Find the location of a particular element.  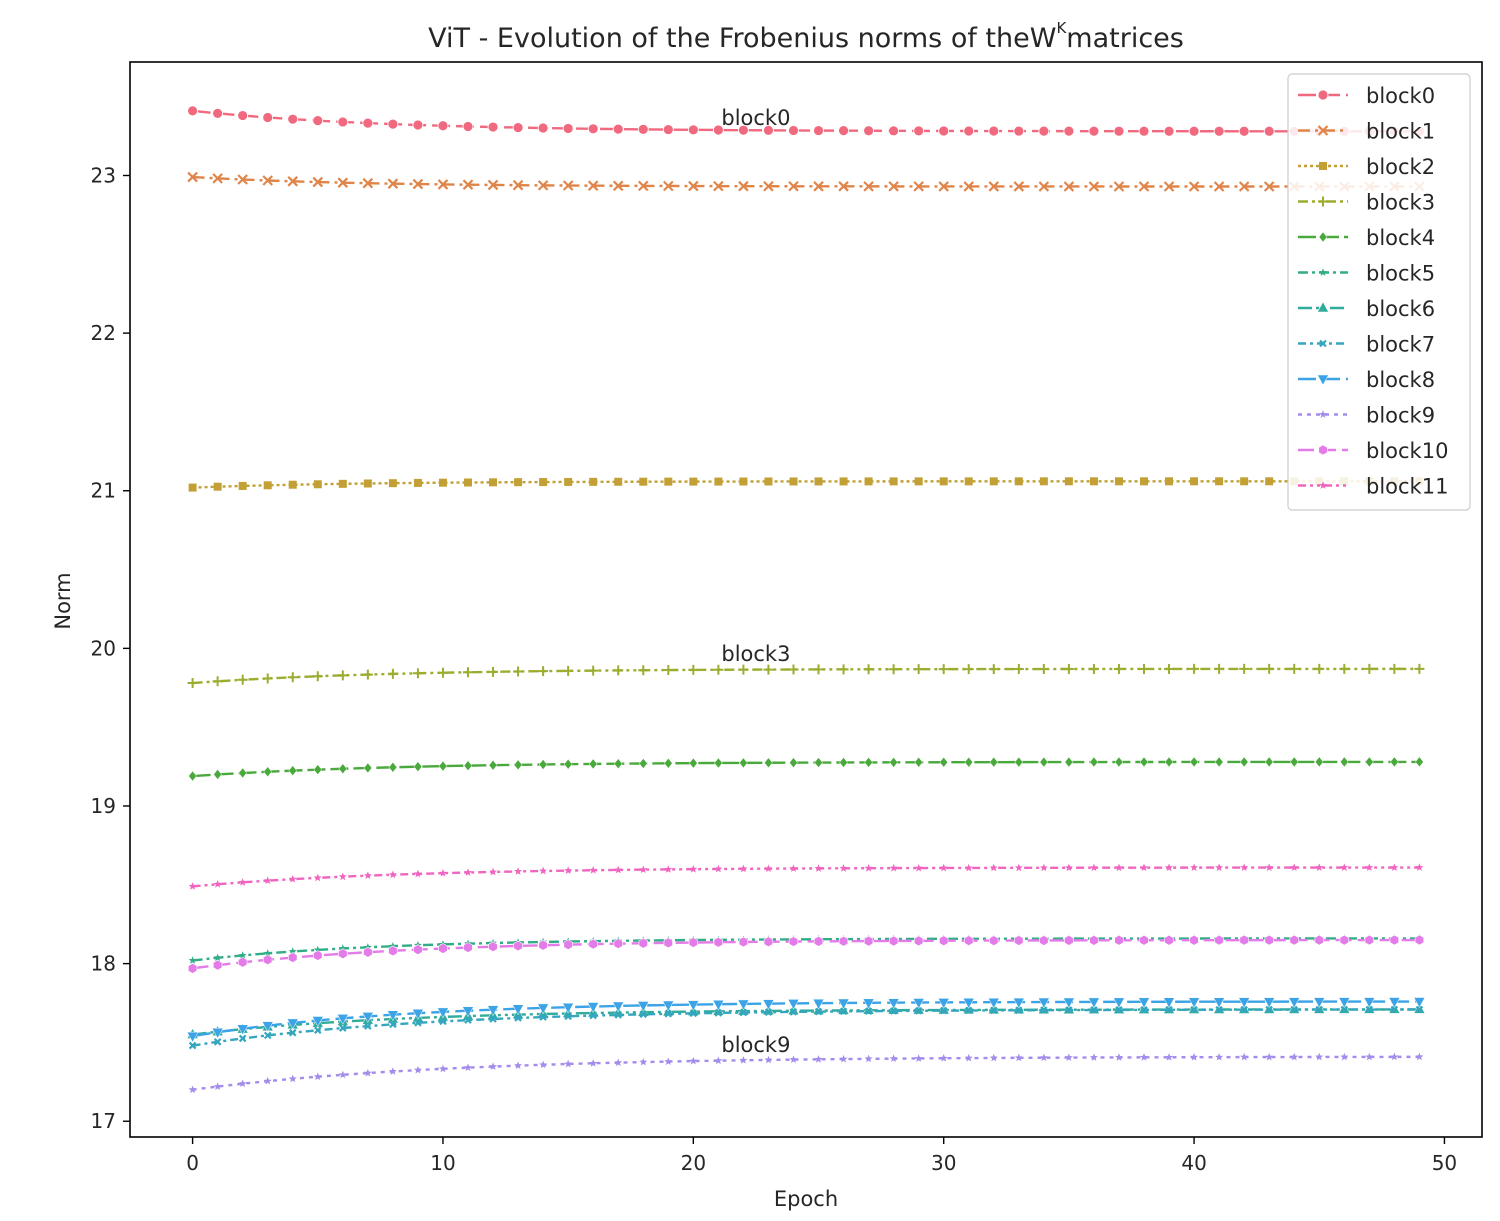

y-tick-label: 21 is located at coordinates (103, 491).